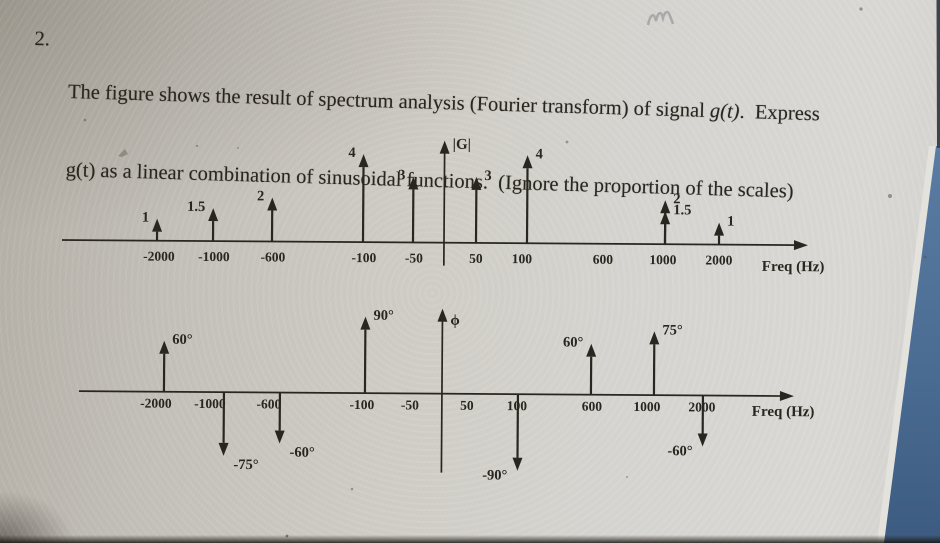  Describe the element at coordinates (454, 321) in the screenshot. I see `y-axis-label: ϕ` at that location.